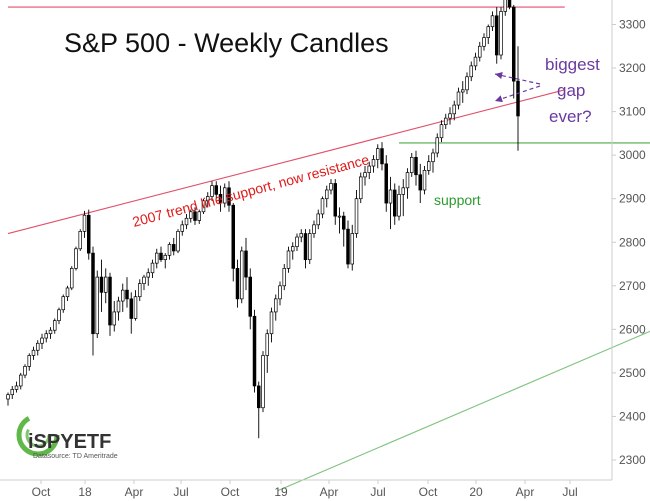 The height and width of the screenshot is (501, 650). Describe the element at coordinates (75, 456) in the screenshot. I see `logo-datasource: Datasource: TD Ameritrade` at that location.